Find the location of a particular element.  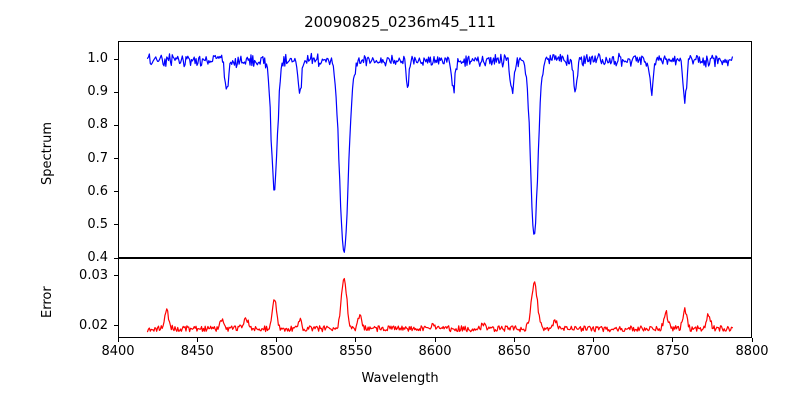

x-tick-label: 8650 is located at coordinates (514, 351).